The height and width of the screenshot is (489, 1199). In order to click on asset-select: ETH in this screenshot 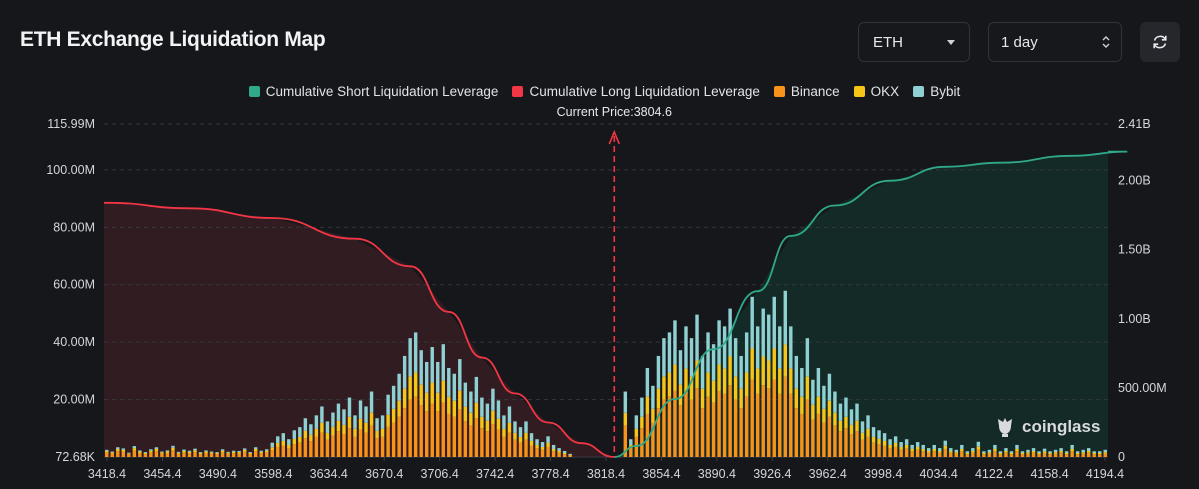, I will do `click(914, 42)`.